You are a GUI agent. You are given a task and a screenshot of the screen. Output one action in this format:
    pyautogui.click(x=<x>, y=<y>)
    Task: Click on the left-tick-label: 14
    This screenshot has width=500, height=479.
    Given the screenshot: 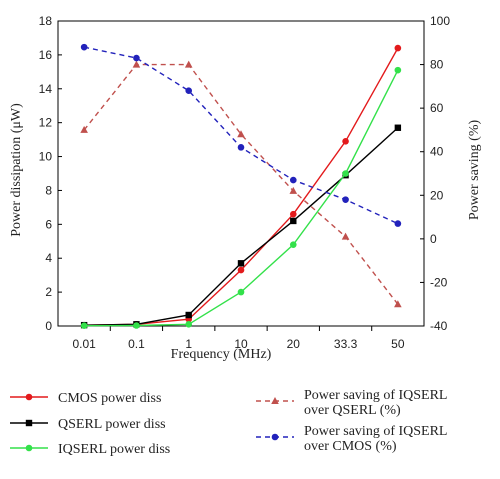 What is the action you would take?
    pyautogui.click(x=46, y=89)
    